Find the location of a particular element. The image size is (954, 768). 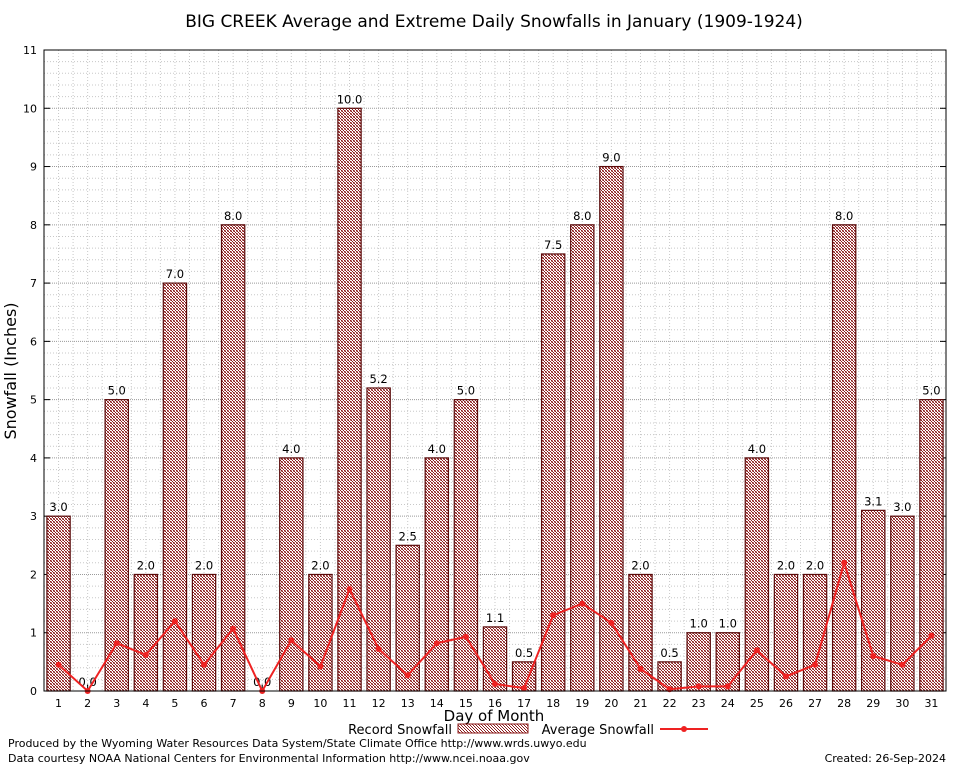

bar-label: 9.0 is located at coordinates (611, 158).